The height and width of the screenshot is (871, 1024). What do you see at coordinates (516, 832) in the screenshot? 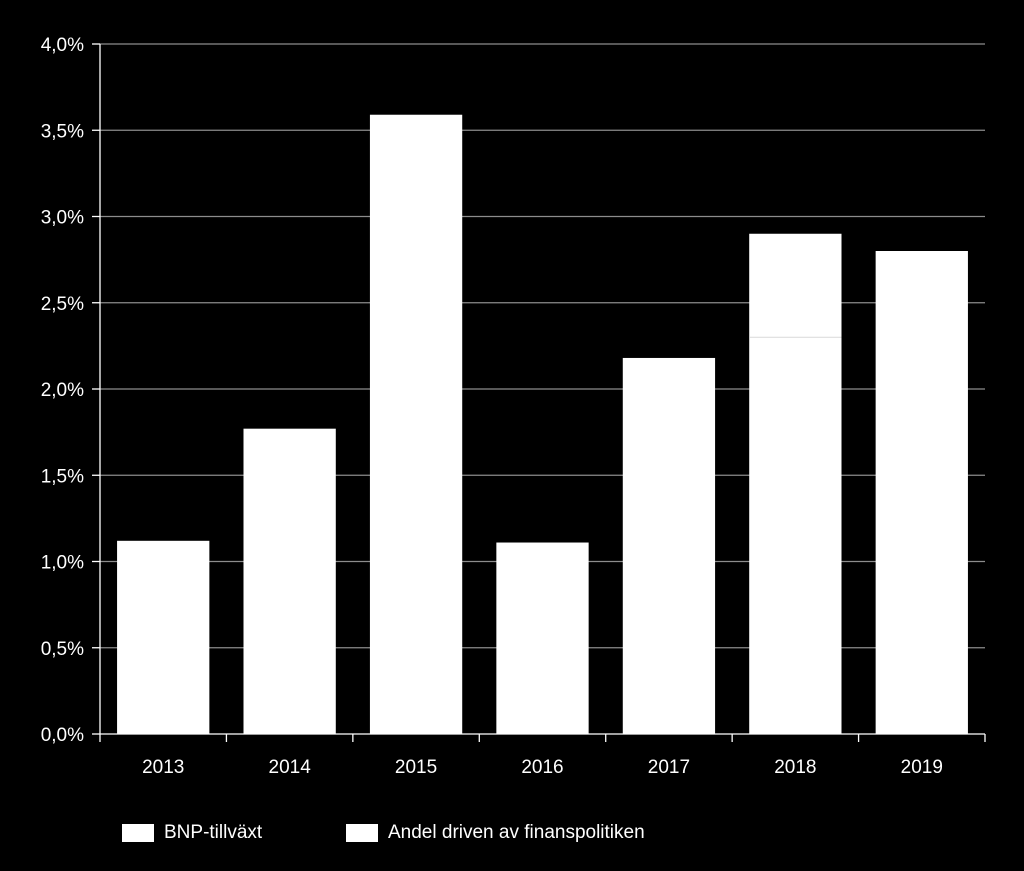
I see `legend-label-finanspolitik: Andel driven av finanspolitiken` at bounding box center [516, 832].